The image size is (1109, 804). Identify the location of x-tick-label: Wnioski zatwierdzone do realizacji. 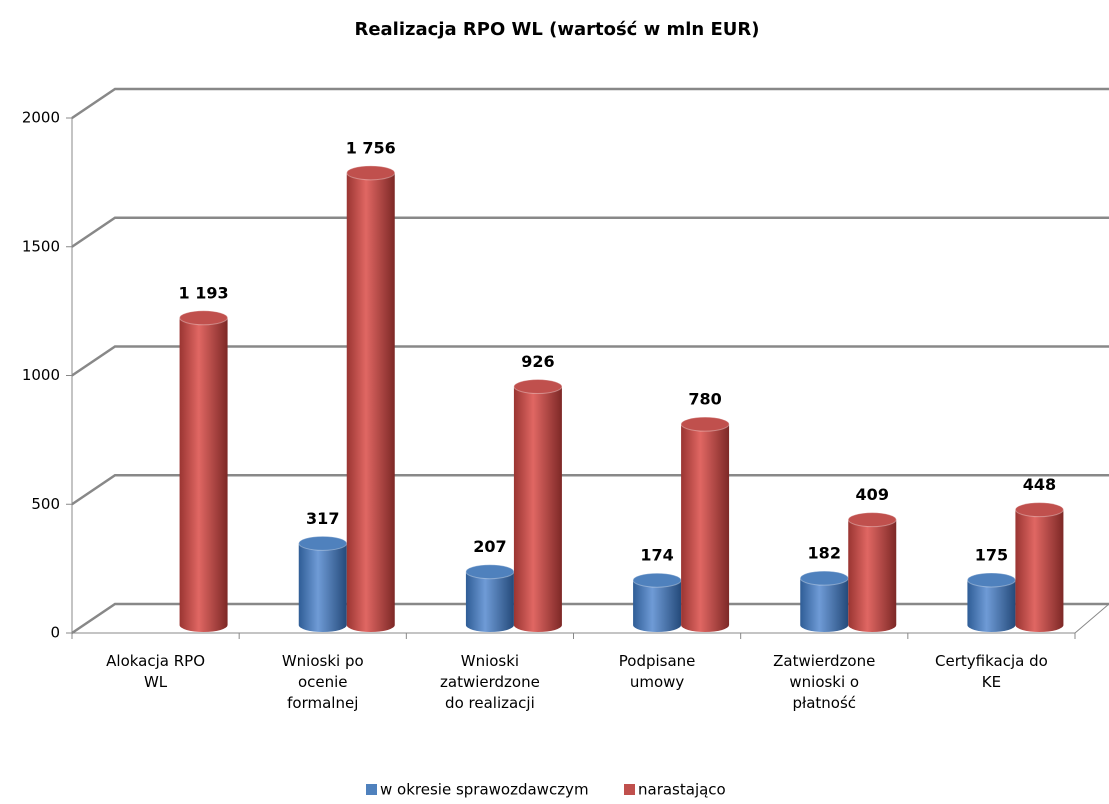
(490, 682).